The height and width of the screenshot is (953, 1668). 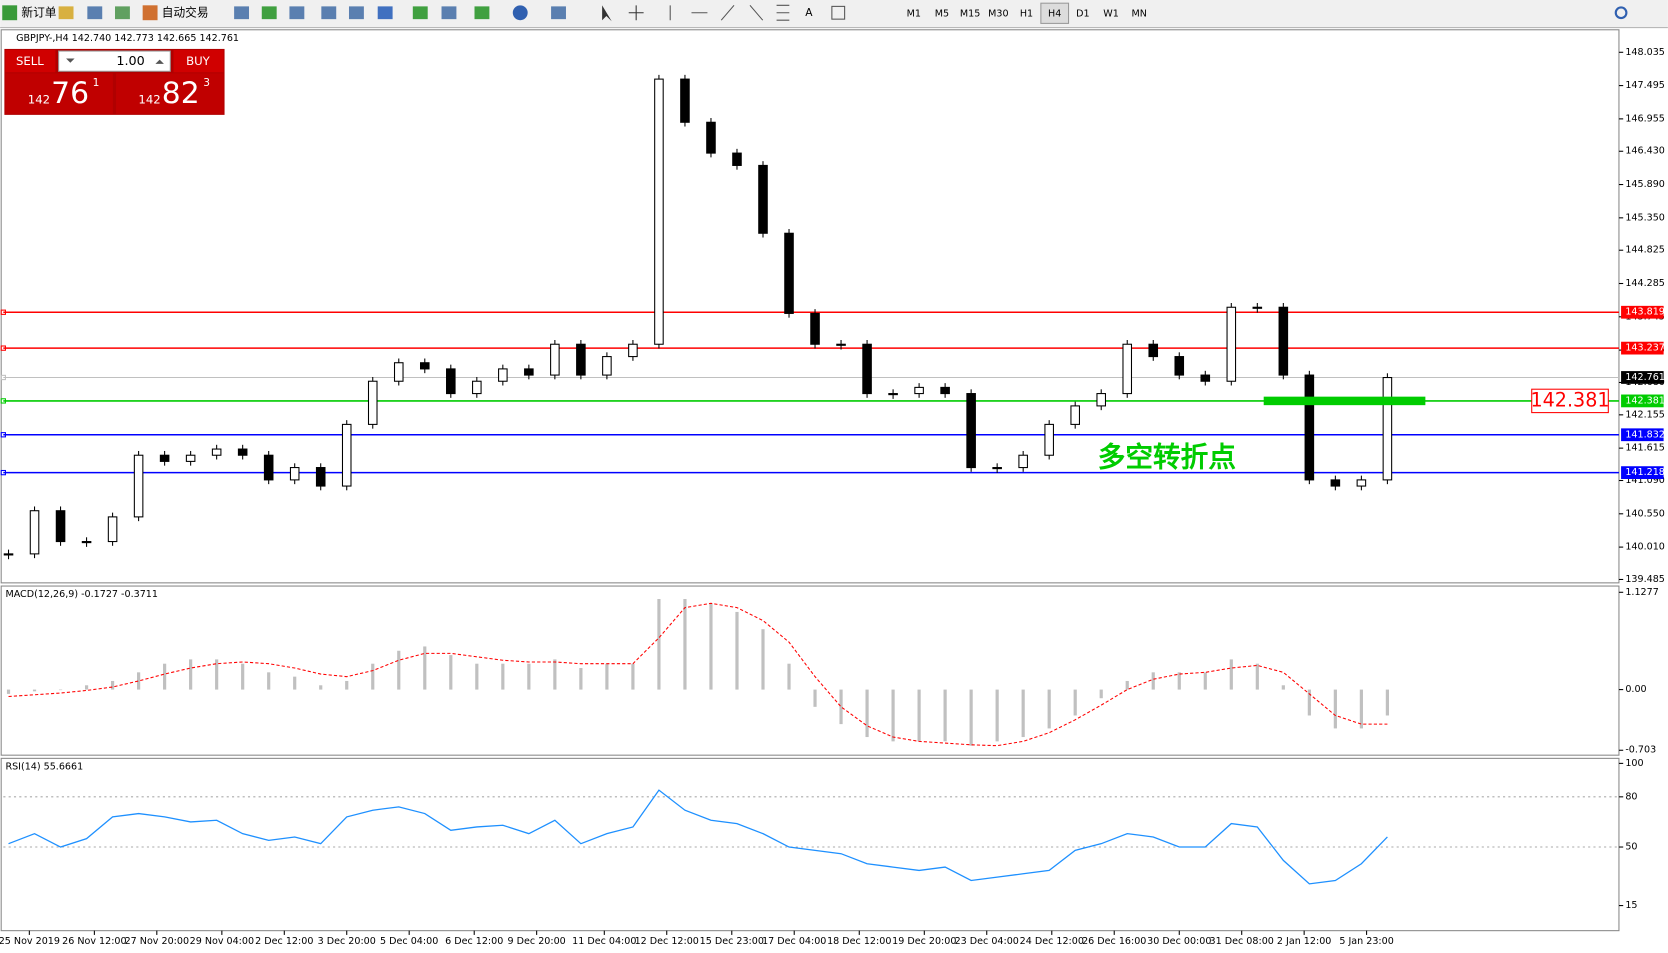 I want to click on timeframe-button: M5, so click(x=942, y=13).